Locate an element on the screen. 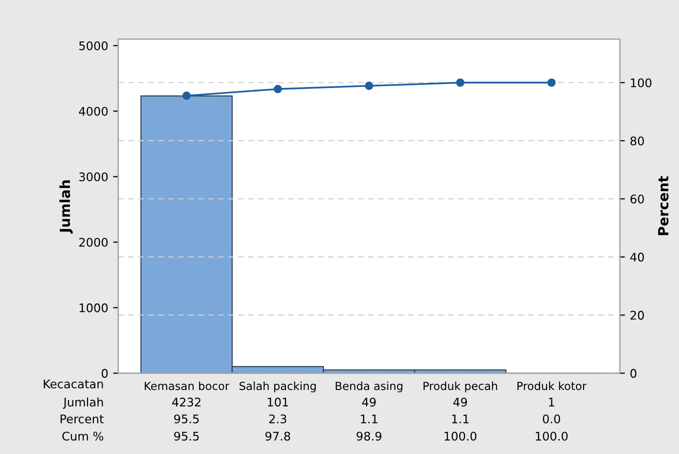  data-label: 95.5 is located at coordinates (186, 436).